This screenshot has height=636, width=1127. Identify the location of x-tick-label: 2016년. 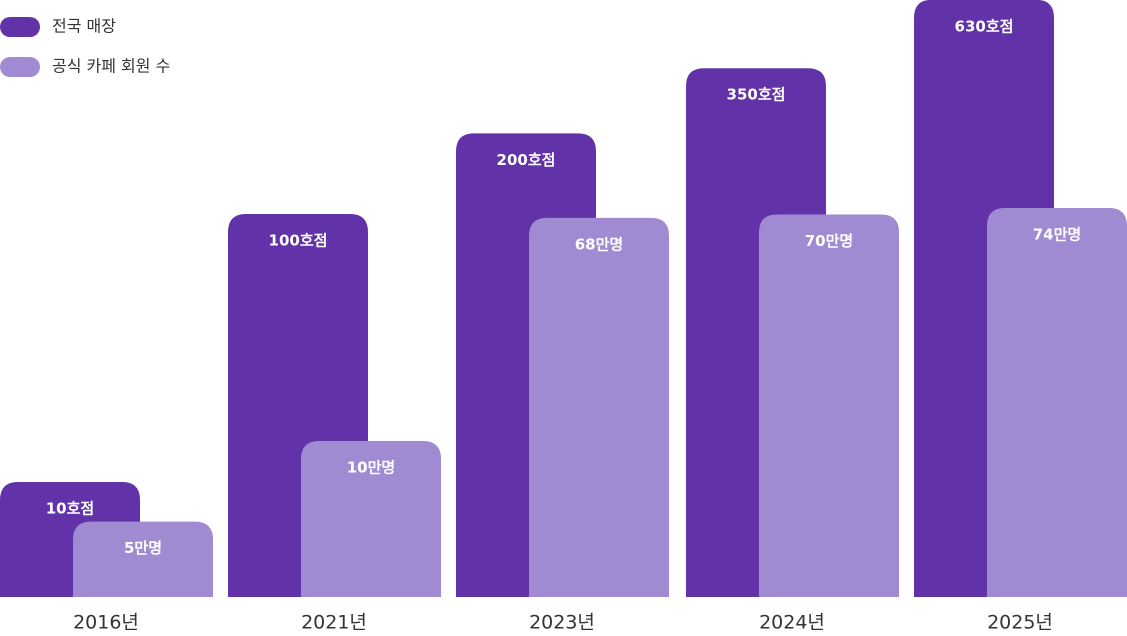
(106, 623).